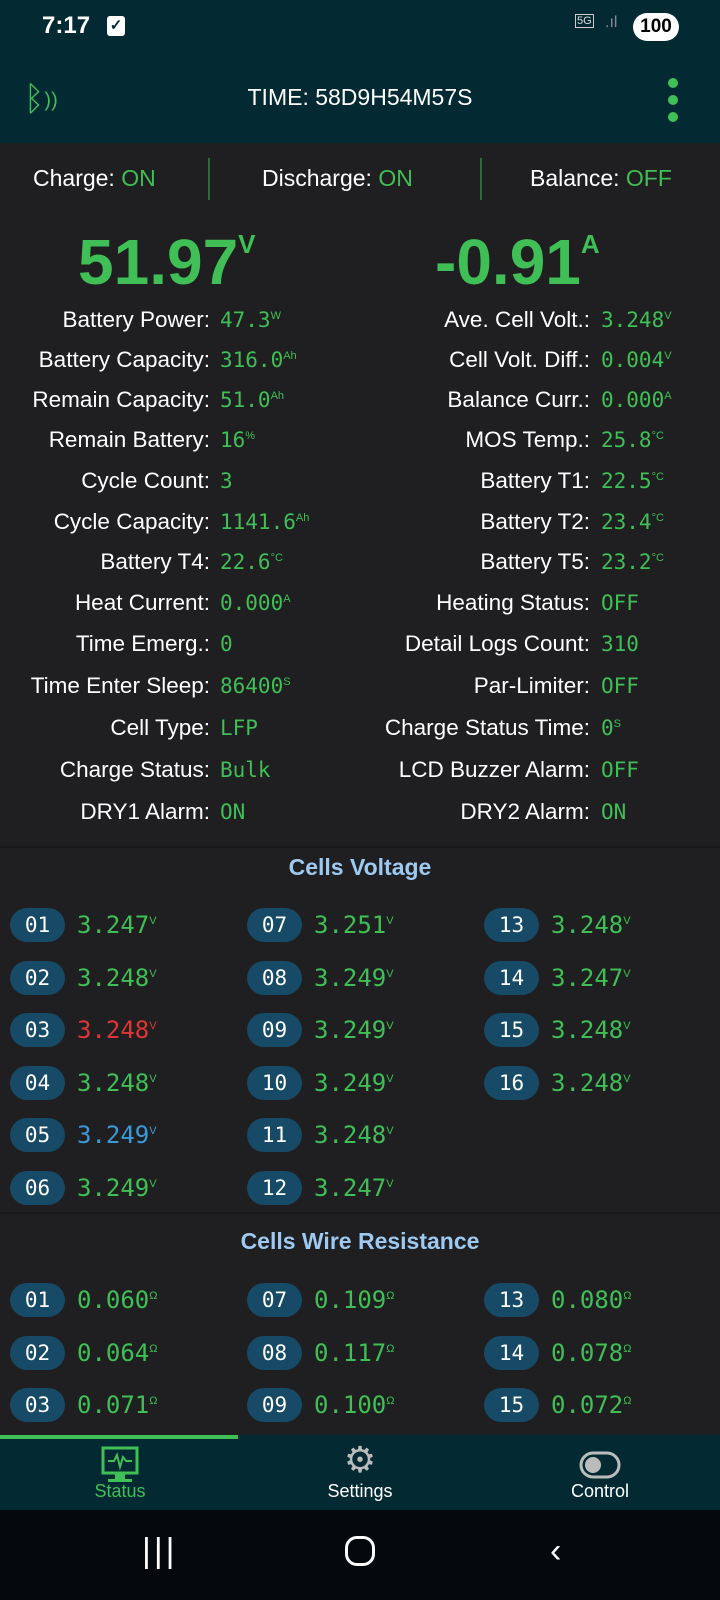 This screenshot has width=720, height=1600. I want to click on system-nav-bar: ||| ‹, so click(360, 1555).